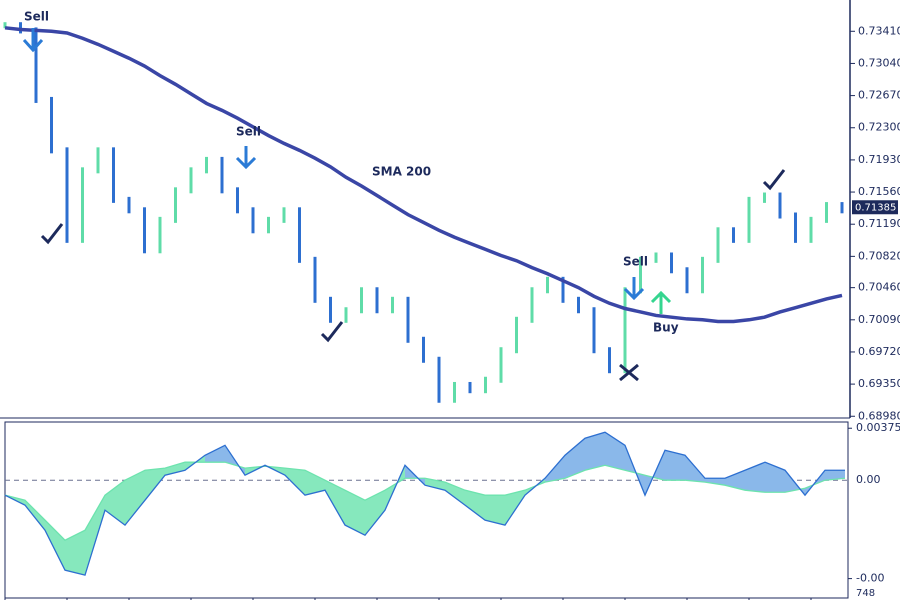 This screenshot has height=600, width=900. Describe the element at coordinates (870, 578) in the screenshot. I see `y-tick-label: -0.00` at that location.